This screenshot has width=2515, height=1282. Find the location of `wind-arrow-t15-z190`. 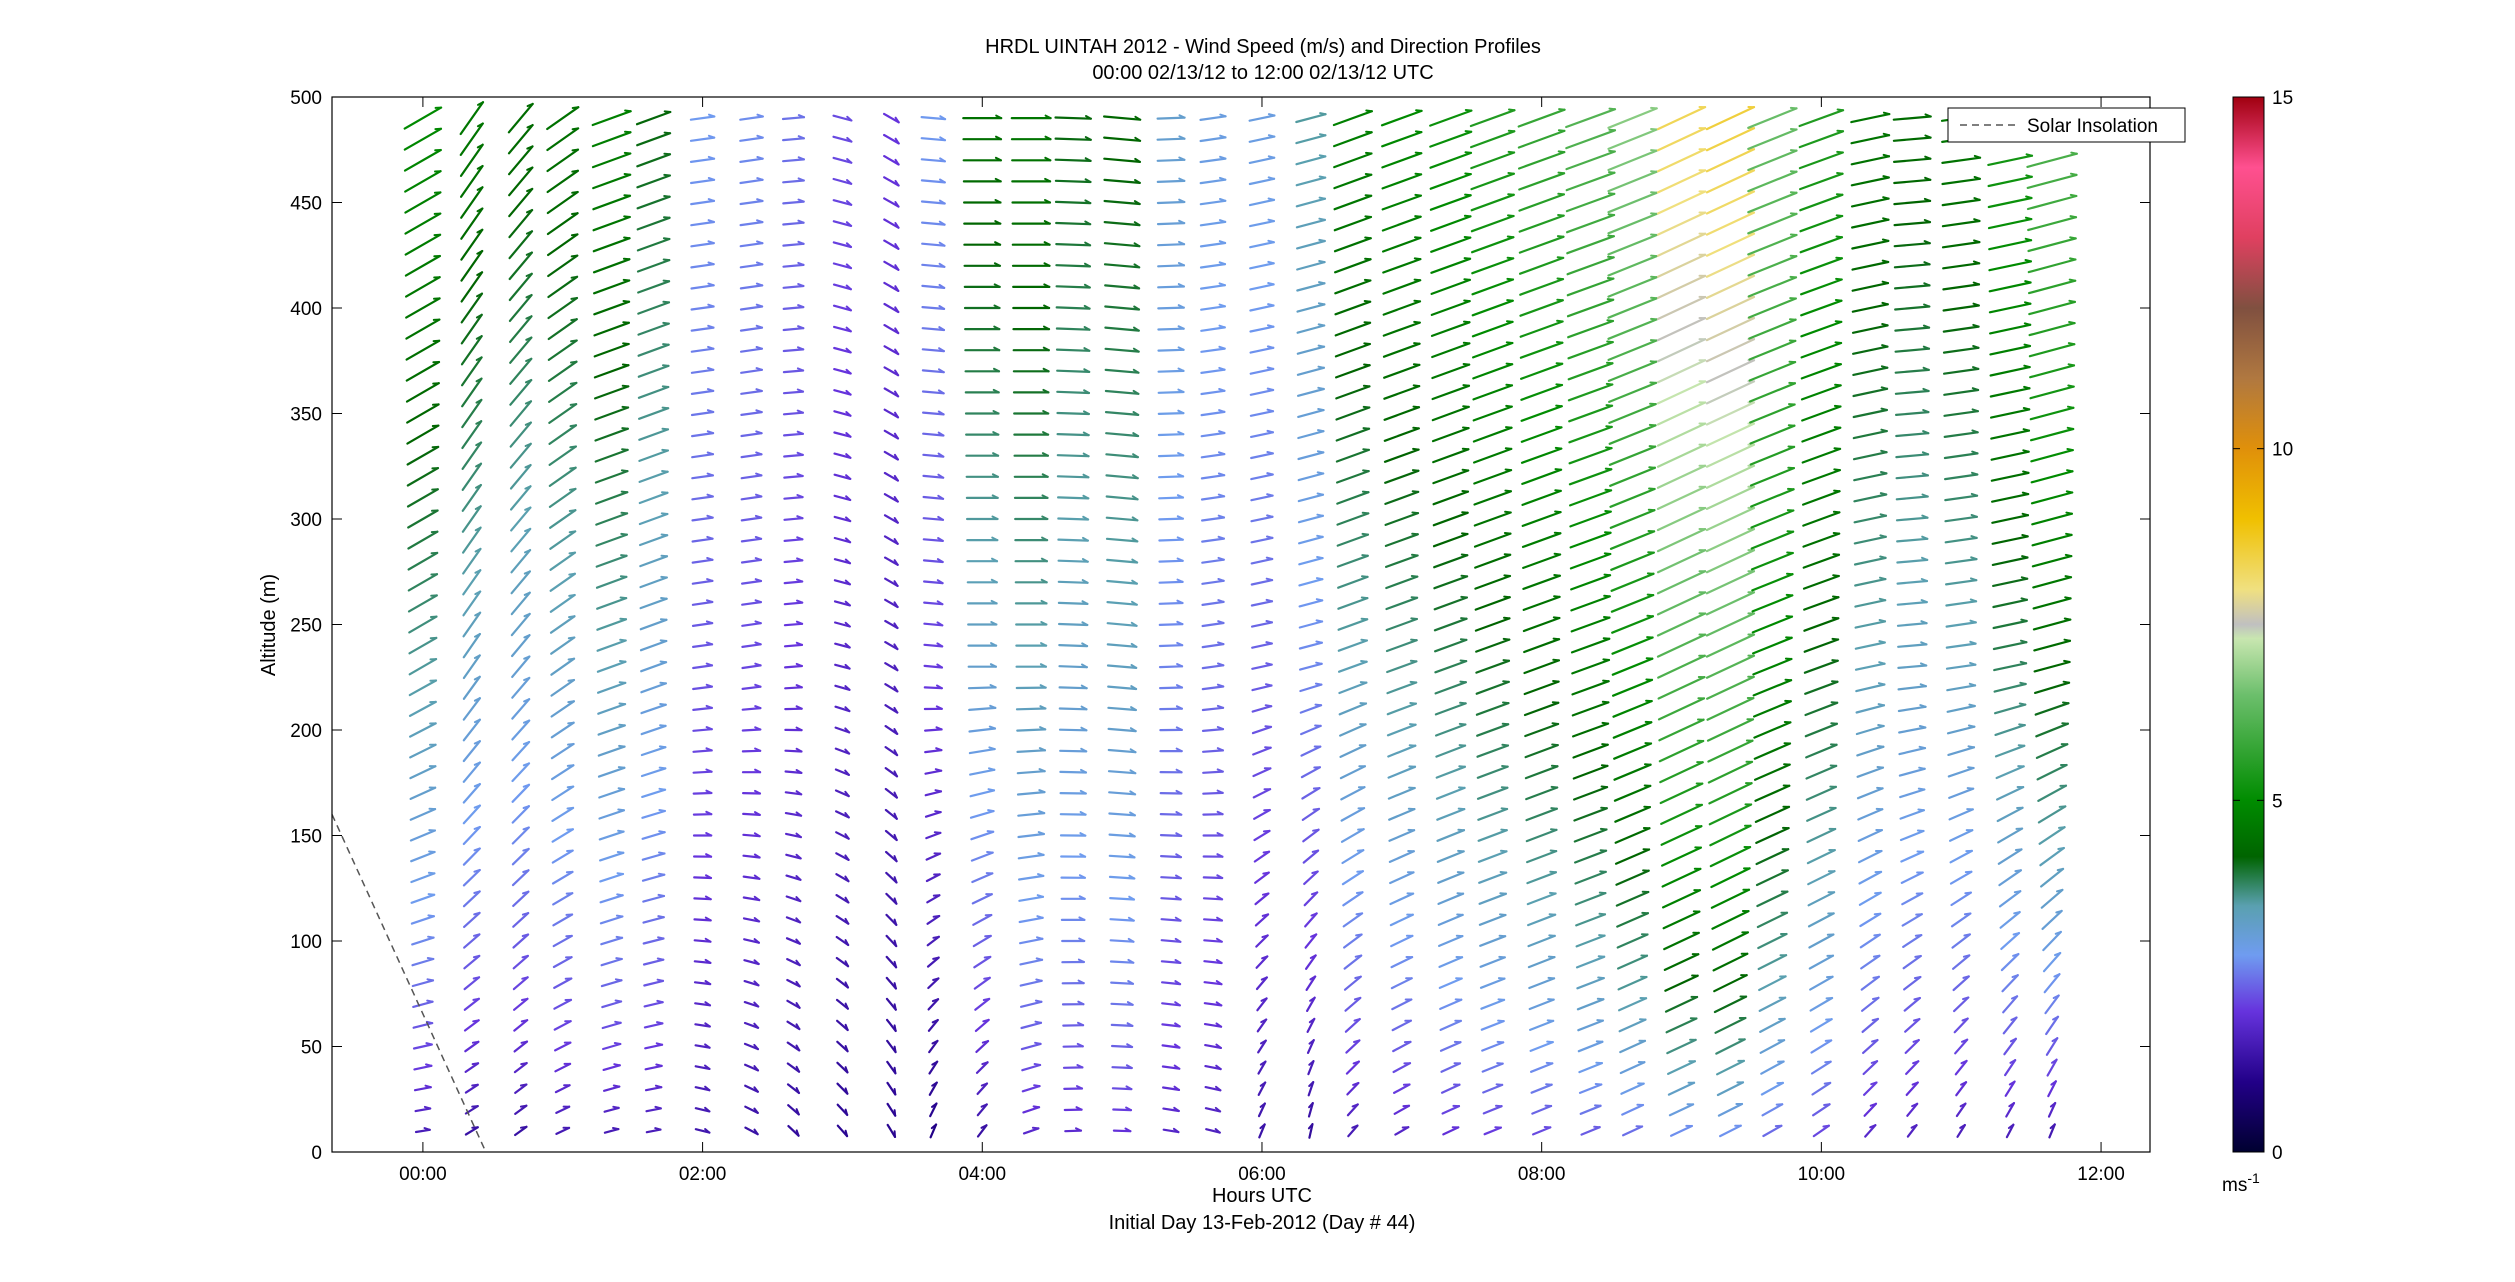

wind-arrow-t15-z190 is located at coordinates (1122, 751).